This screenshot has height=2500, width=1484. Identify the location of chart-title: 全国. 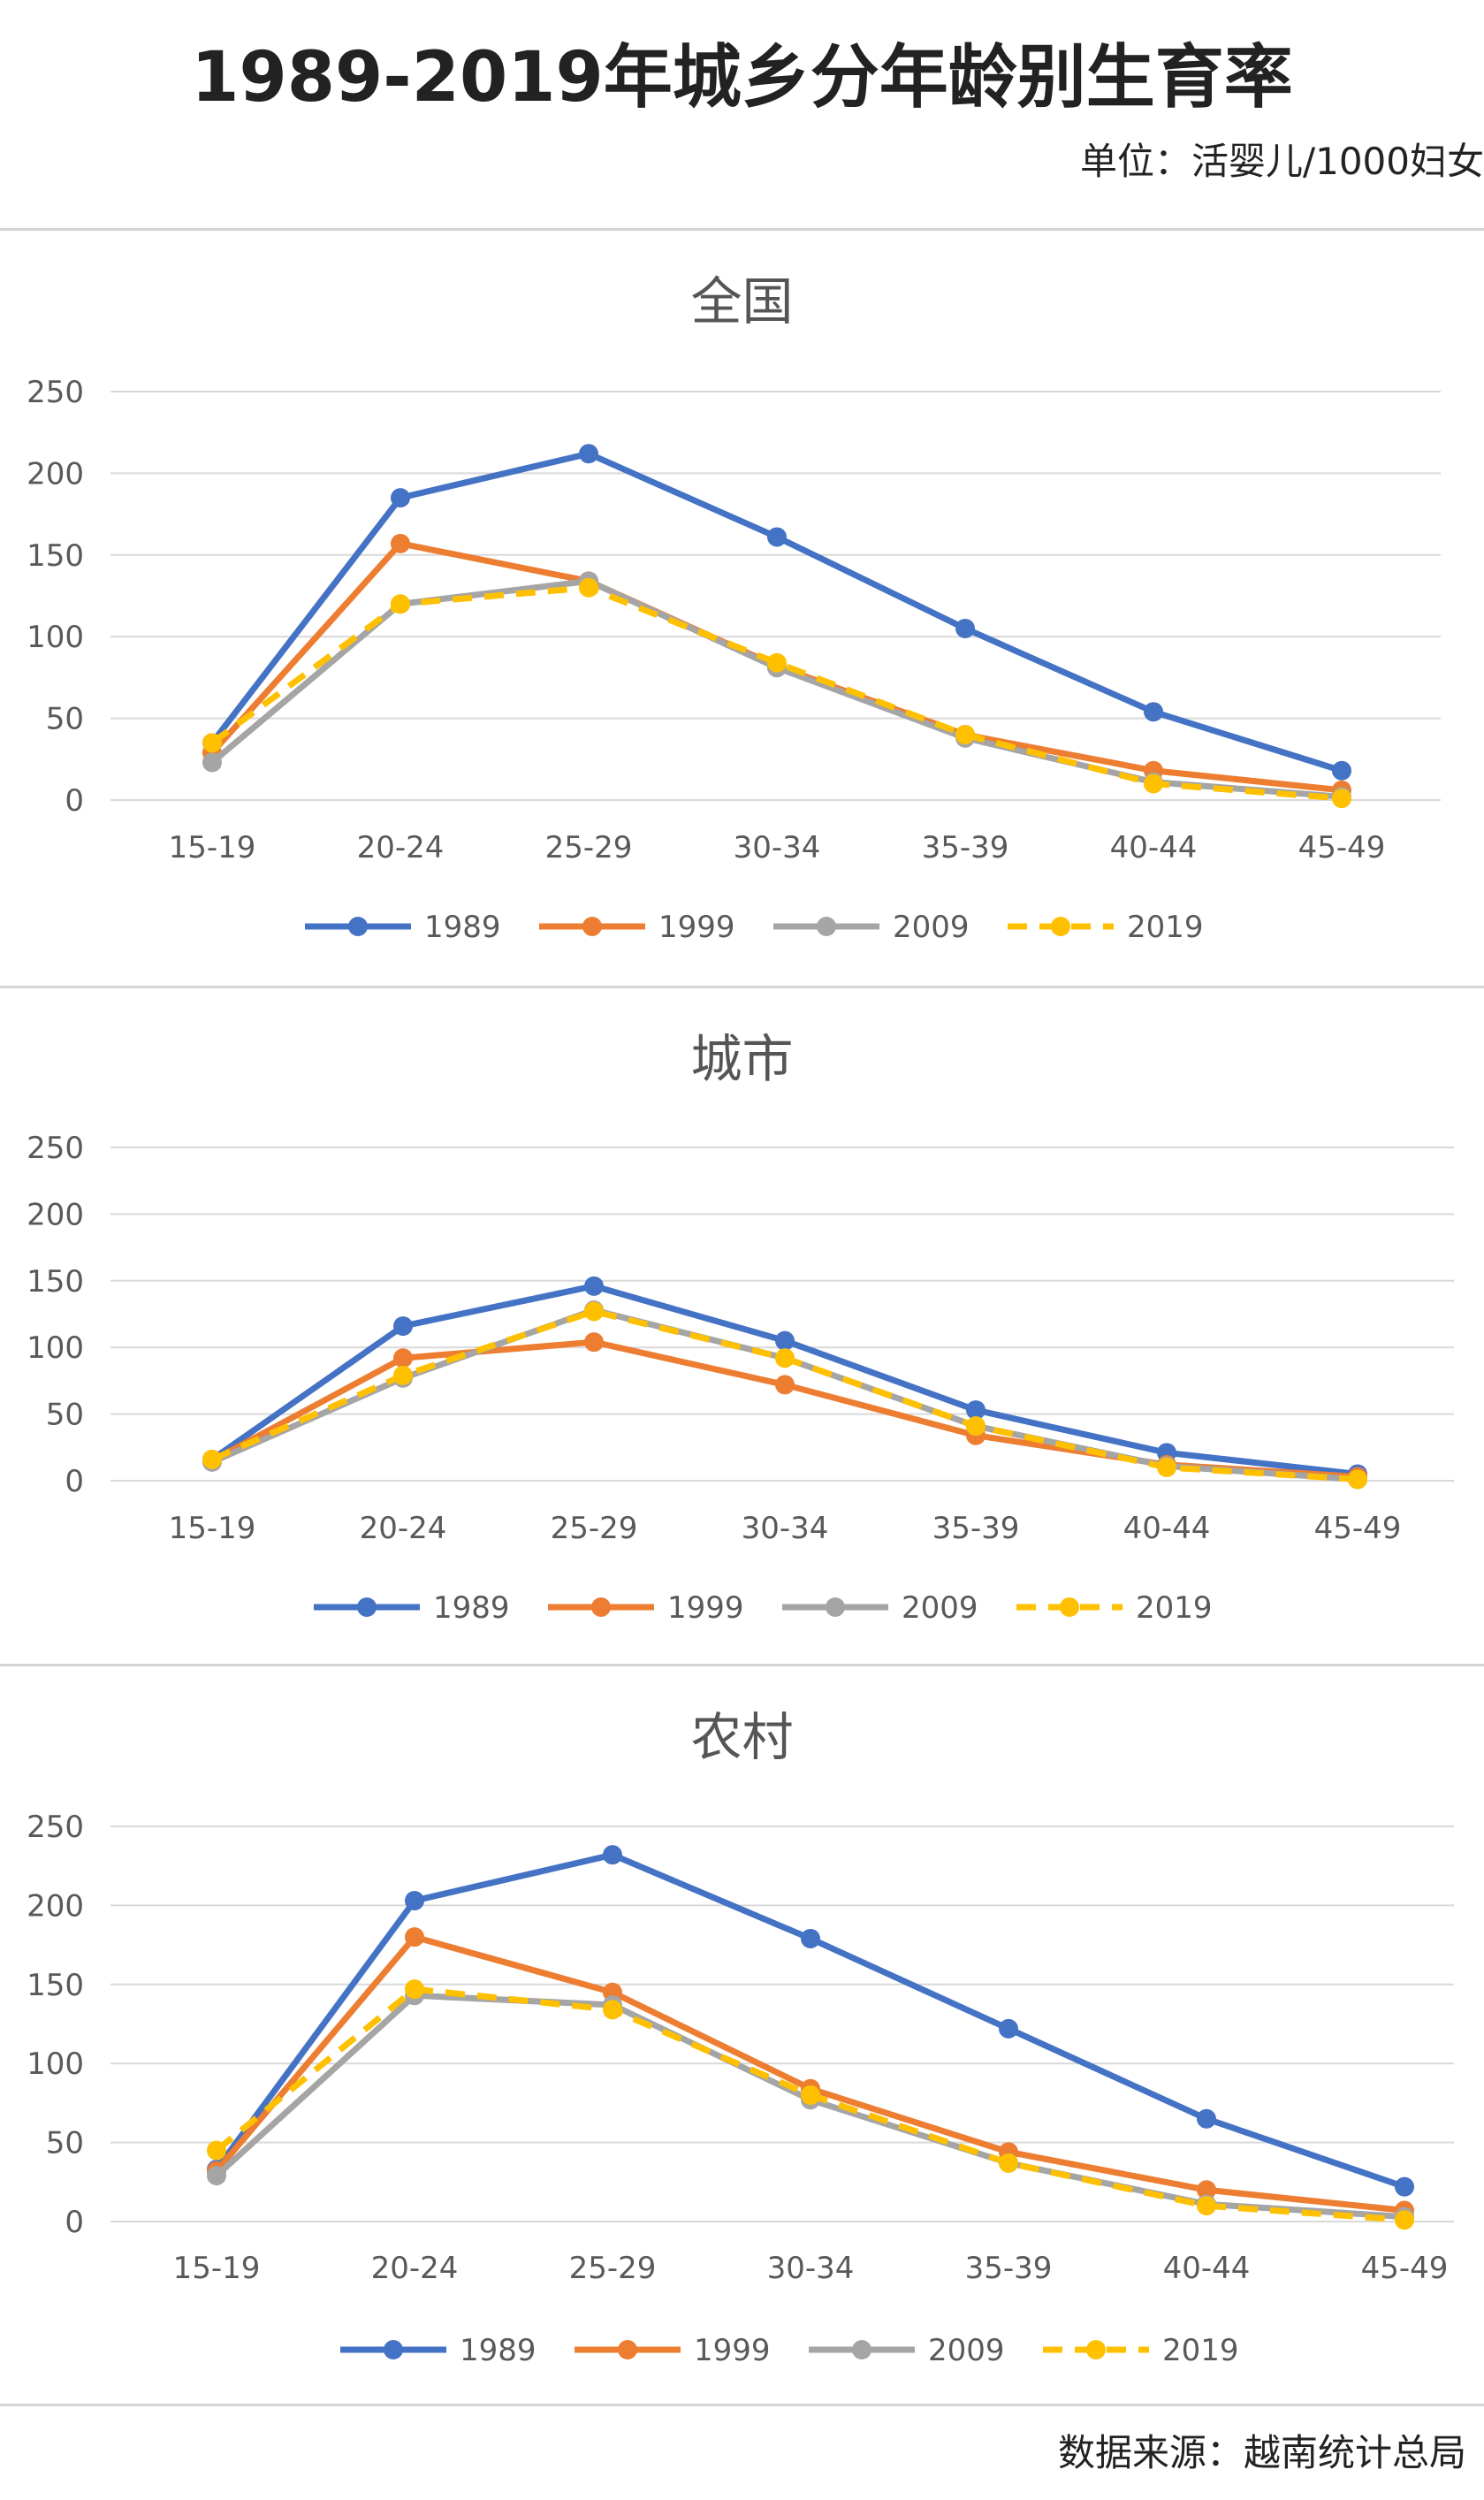
(742, 301).